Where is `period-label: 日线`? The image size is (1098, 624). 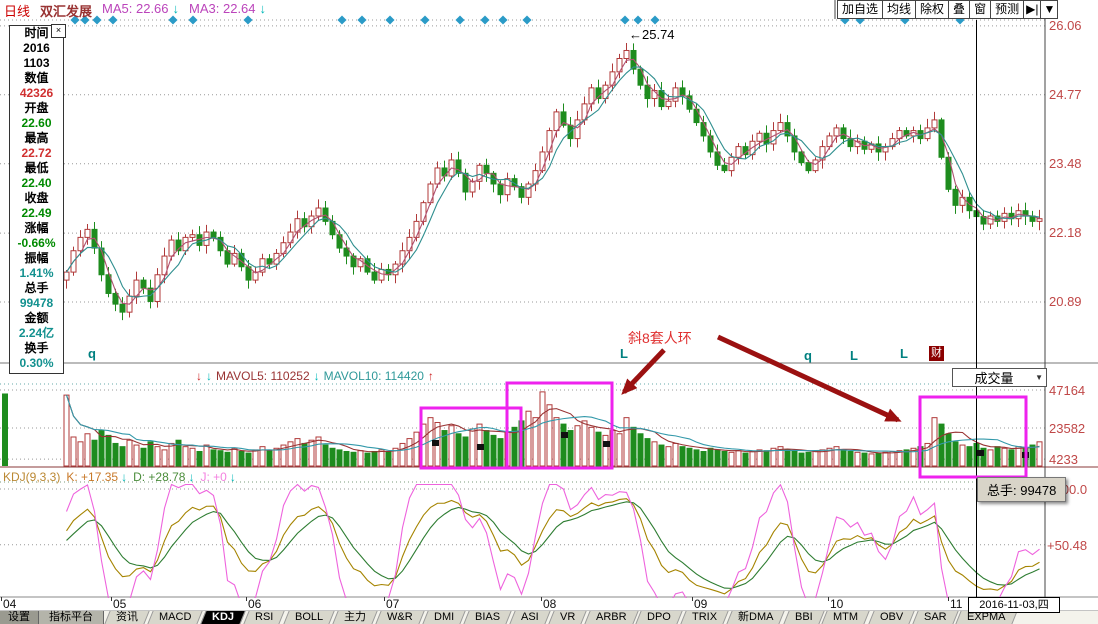
period-label: 日线 is located at coordinates (17, 11).